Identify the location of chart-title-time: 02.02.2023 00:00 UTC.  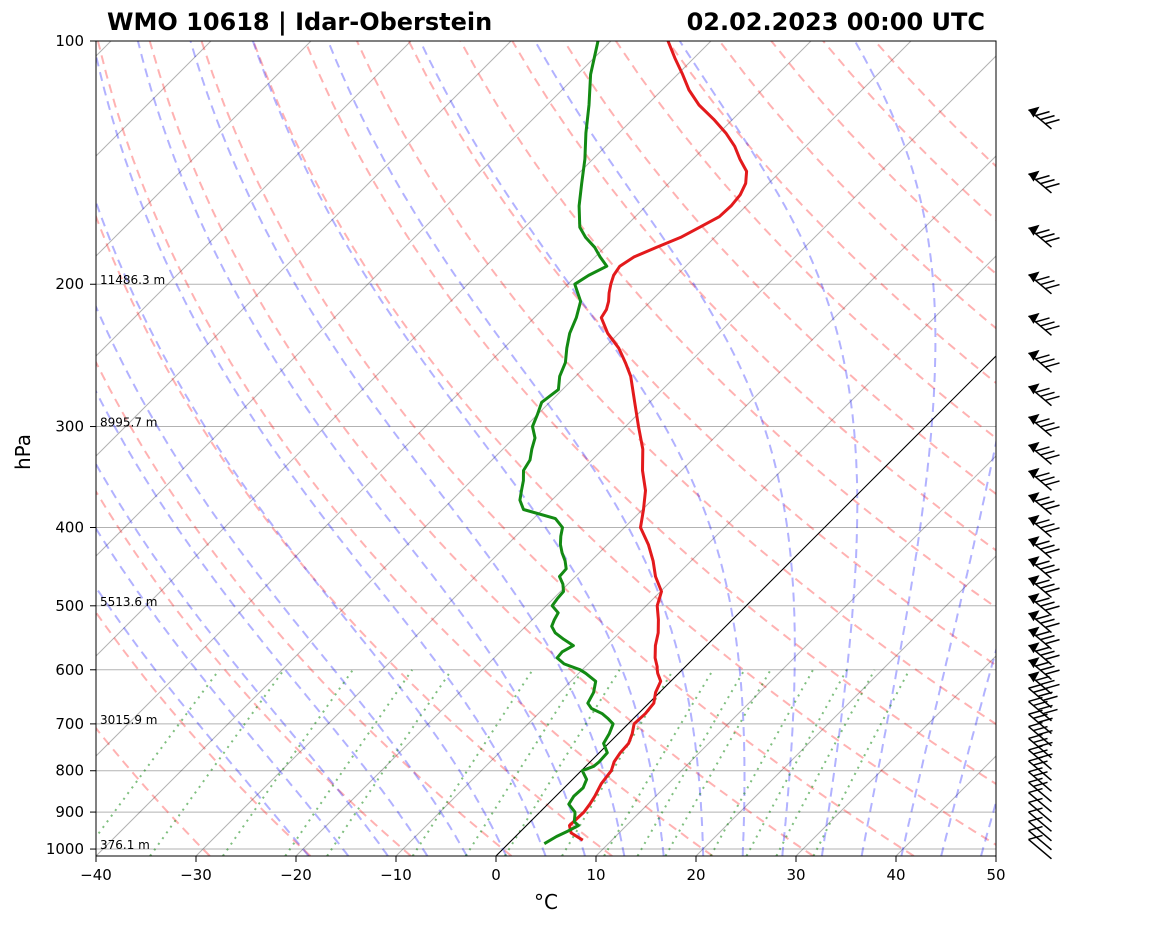
(836, 22).